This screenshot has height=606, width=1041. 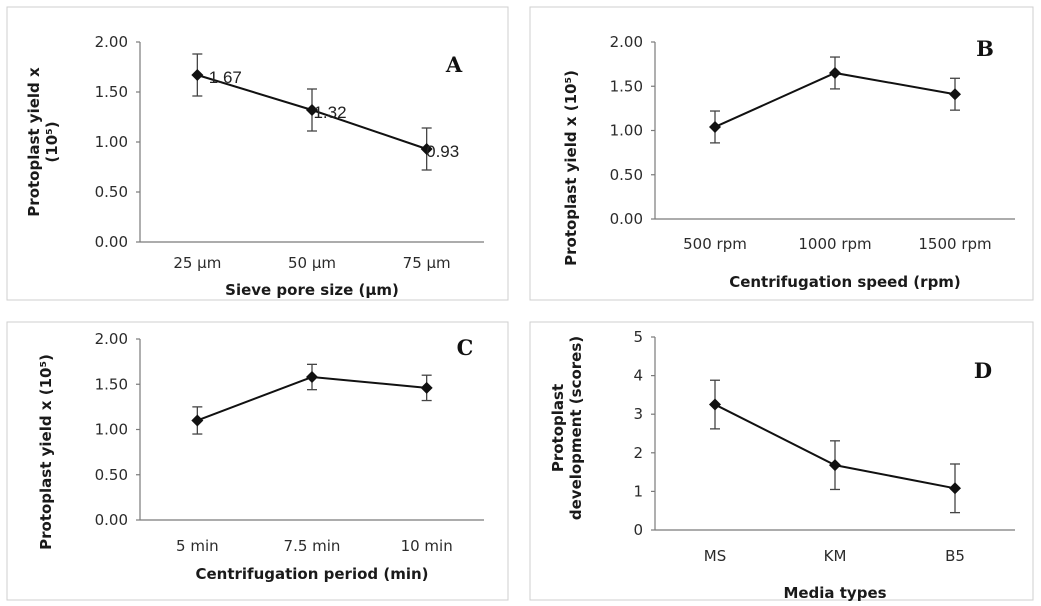 What do you see at coordinates (834, 244) in the screenshot?
I see `x-tick-label: 1000 rpm` at bounding box center [834, 244].